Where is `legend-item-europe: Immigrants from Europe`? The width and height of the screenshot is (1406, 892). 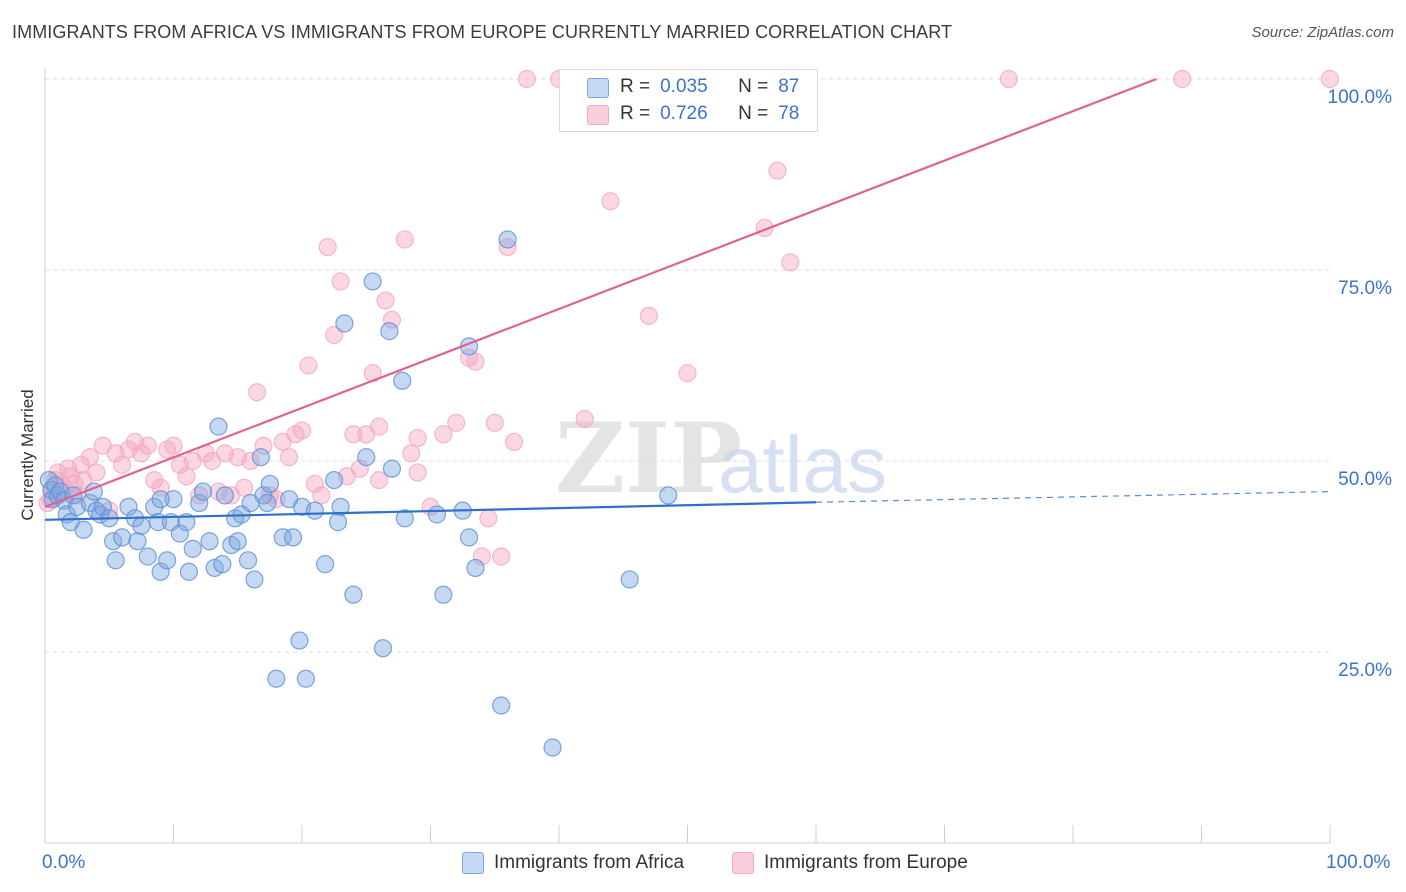
legend-item-europe: Immigrants from Europe is located at coordinates (850, 863).